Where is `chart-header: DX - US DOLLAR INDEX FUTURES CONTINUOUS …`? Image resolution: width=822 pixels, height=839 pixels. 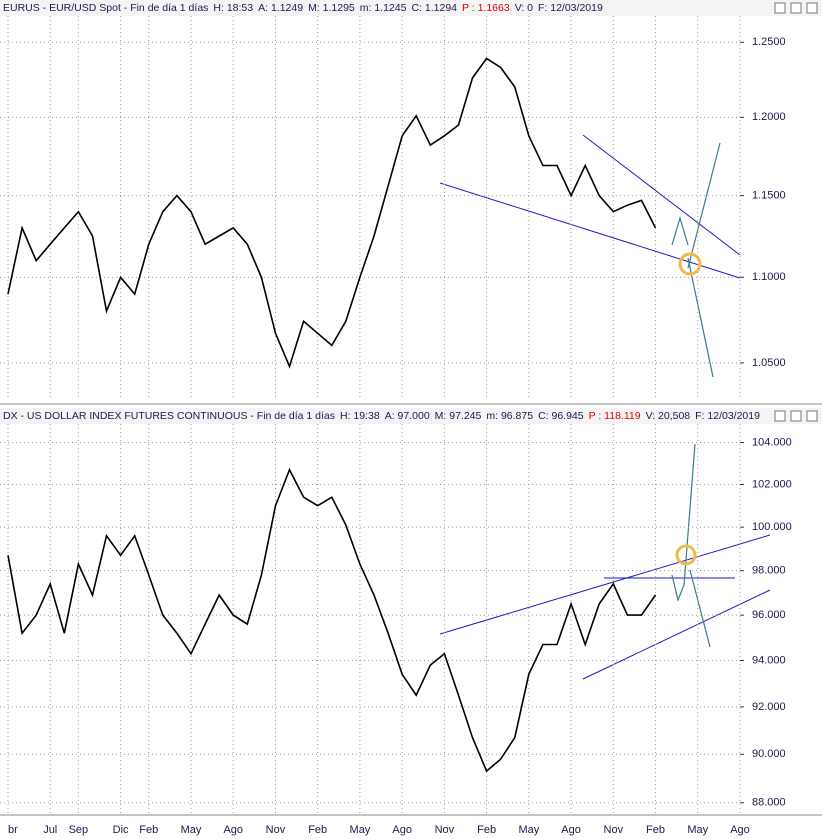
chart-header: DX - US DOLLAR INDEX FUTURES CONTINUOUS … is located at coordinates (381, 416).